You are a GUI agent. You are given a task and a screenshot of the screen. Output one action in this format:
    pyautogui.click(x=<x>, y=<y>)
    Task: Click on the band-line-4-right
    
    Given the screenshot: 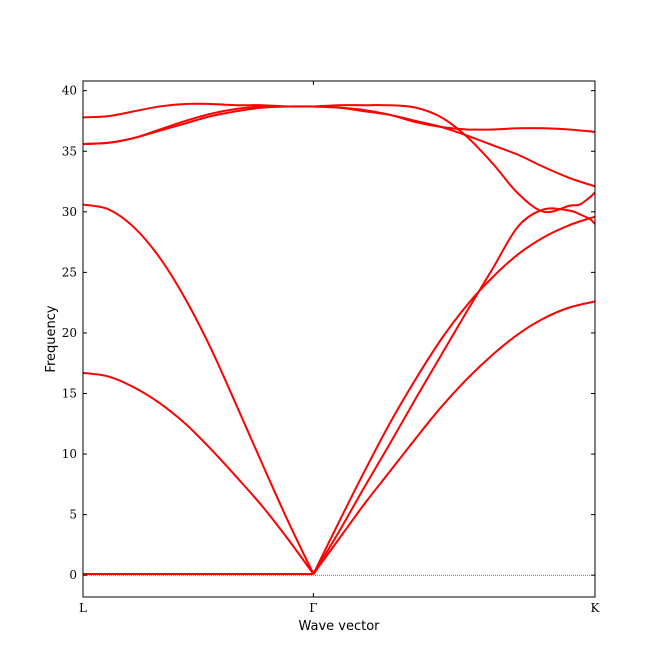 What is the action you would take?
    pyautogui.click(x=454, y=146)
    